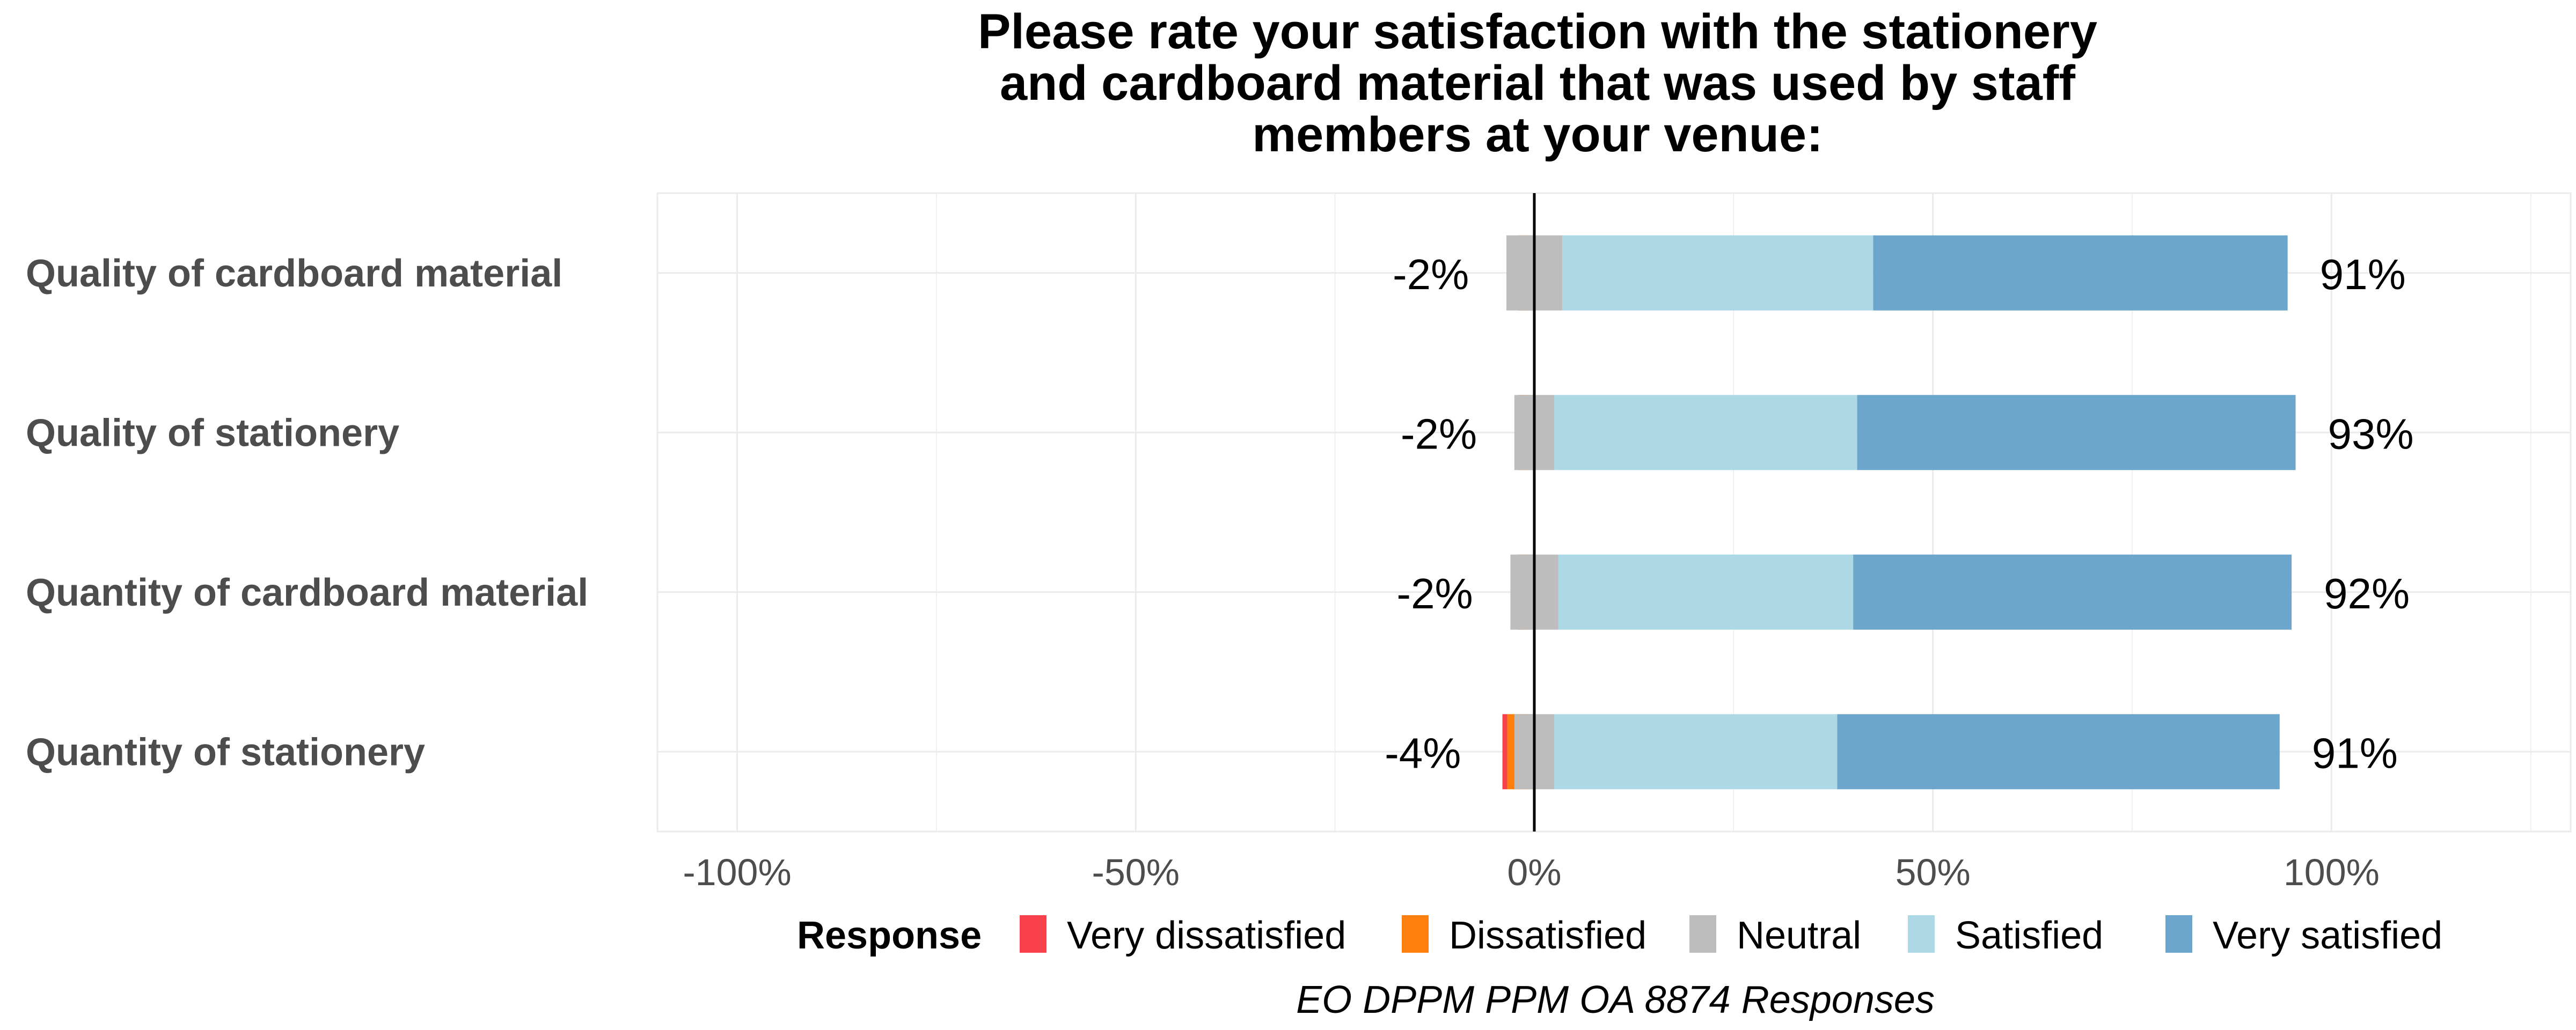  What do you see at coordinates (737, 872) in the screenshot?
I see `x-tick-label: -100%` at bounding box center [737, 872].